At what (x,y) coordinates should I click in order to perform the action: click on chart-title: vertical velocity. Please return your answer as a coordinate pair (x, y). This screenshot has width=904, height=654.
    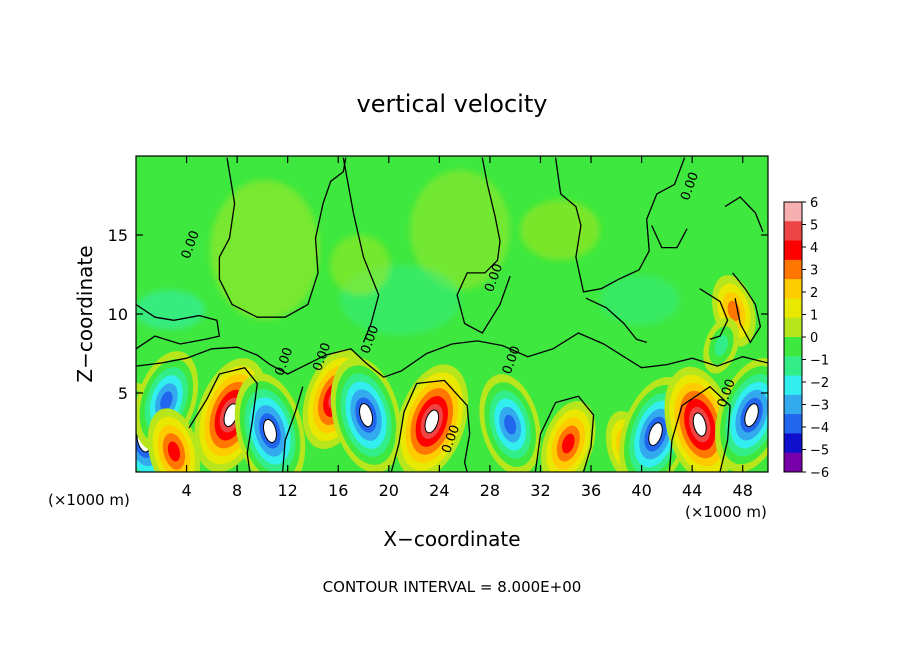
    Looking at the image, I should click on (452, 104).